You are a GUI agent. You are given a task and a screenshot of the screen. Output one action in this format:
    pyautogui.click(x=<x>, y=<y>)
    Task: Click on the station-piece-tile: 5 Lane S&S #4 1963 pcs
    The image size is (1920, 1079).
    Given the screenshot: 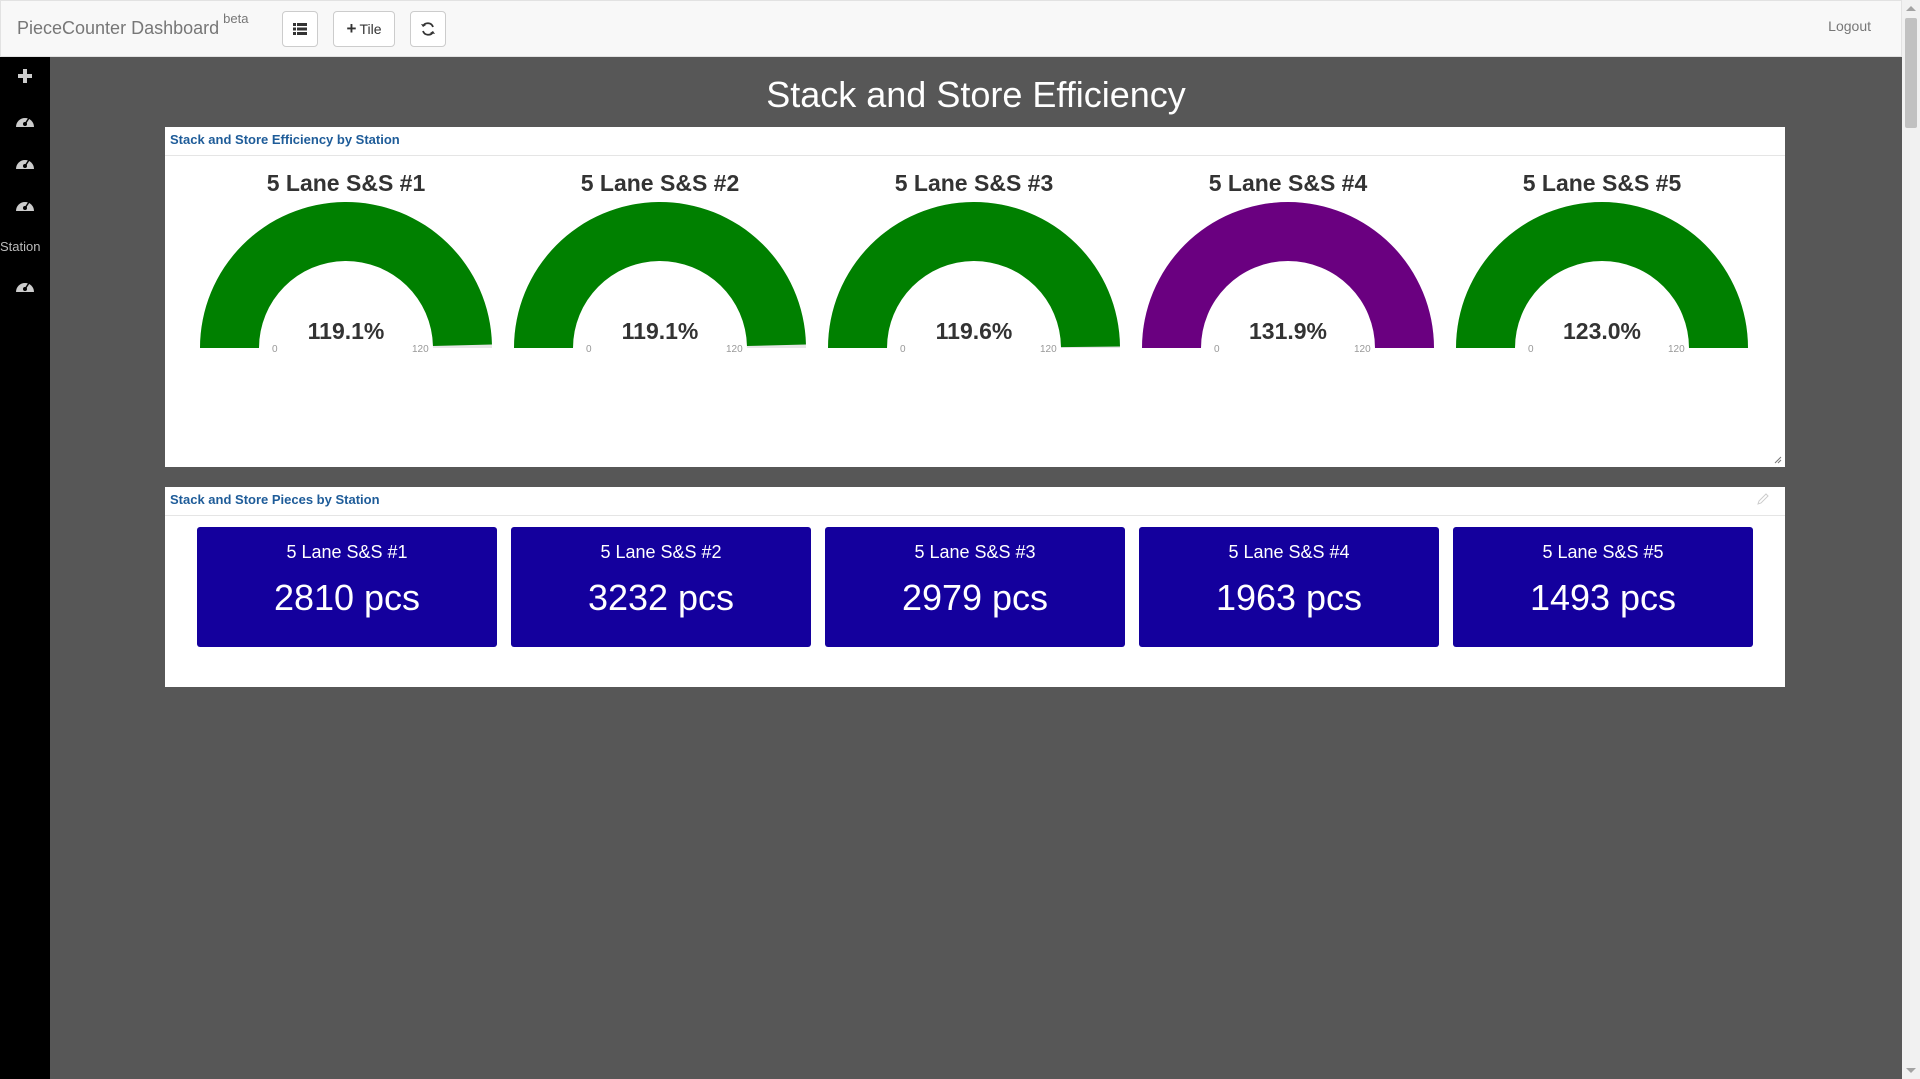 What is the action you would take?
    pyautogui.click(x=1289, y=587)
    